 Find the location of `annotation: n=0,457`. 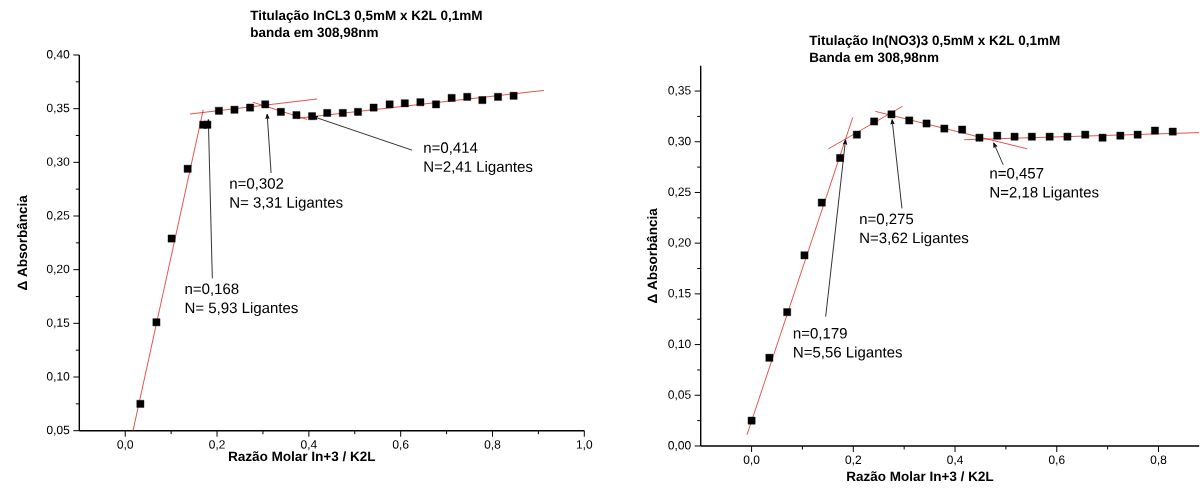

annotation: n=0,457 is located at coordinates (1017, 174).